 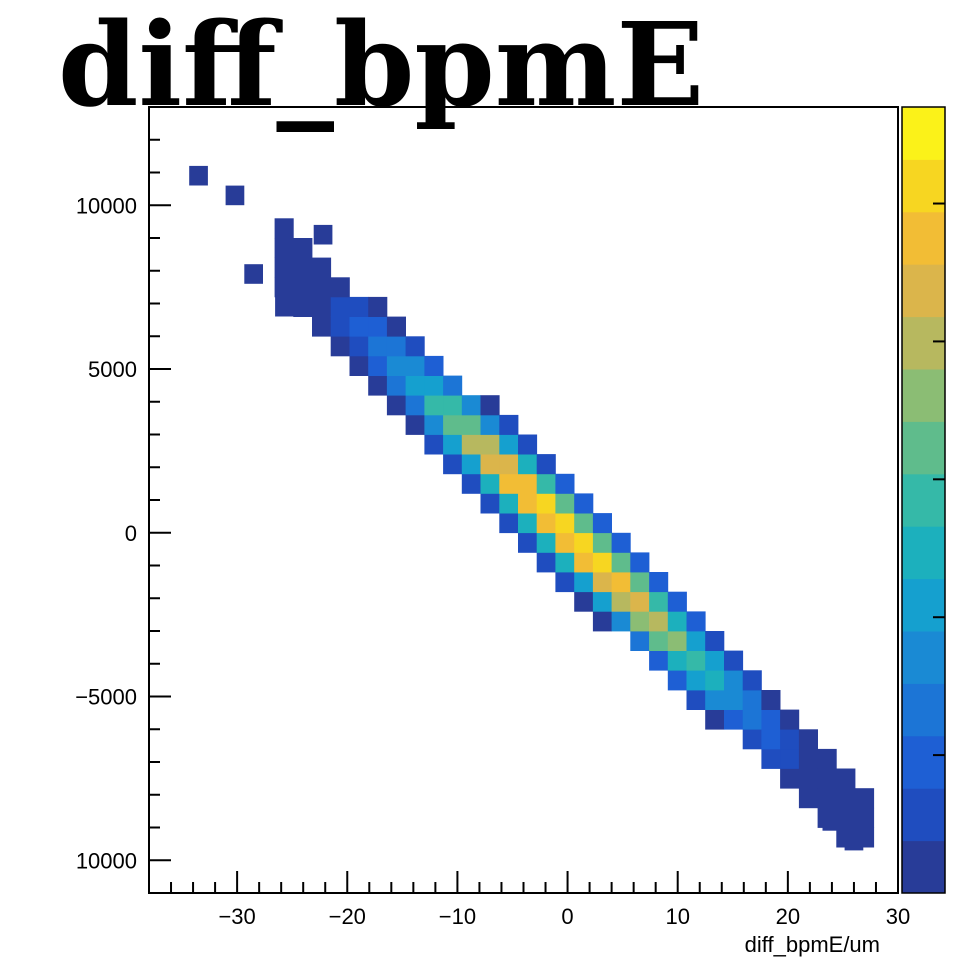 I want to click on x-tick-label: 0, so click(x=567, y=916).